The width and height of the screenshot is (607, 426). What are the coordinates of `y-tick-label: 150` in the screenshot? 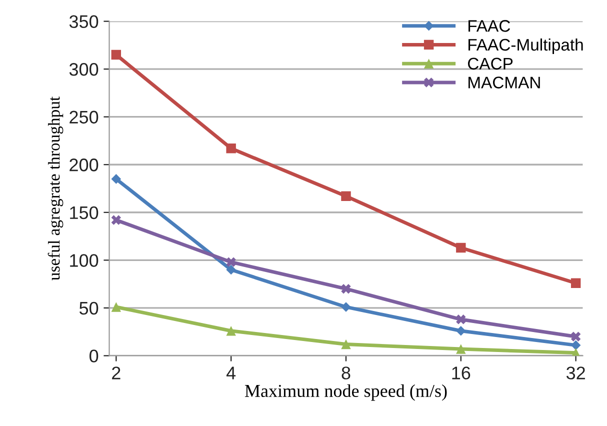 It's located at (84, 213).